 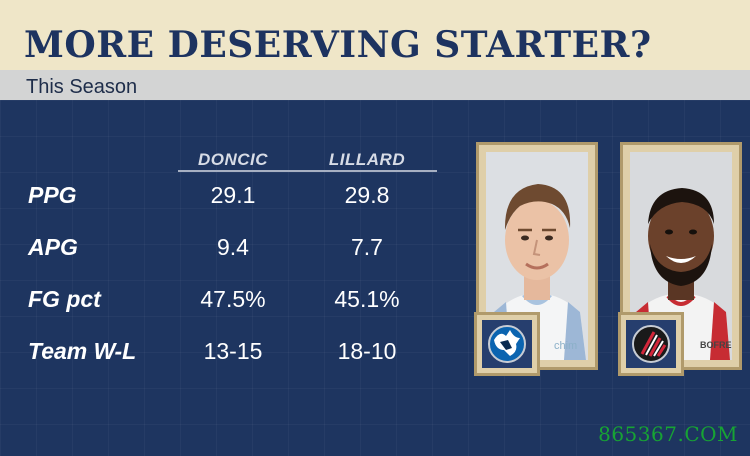 What do you see at coordinates (367, 299) in the screenshot?
I see `stat-value-lillard-fg-pct: 45.1%` at bounding box center [367, 299].